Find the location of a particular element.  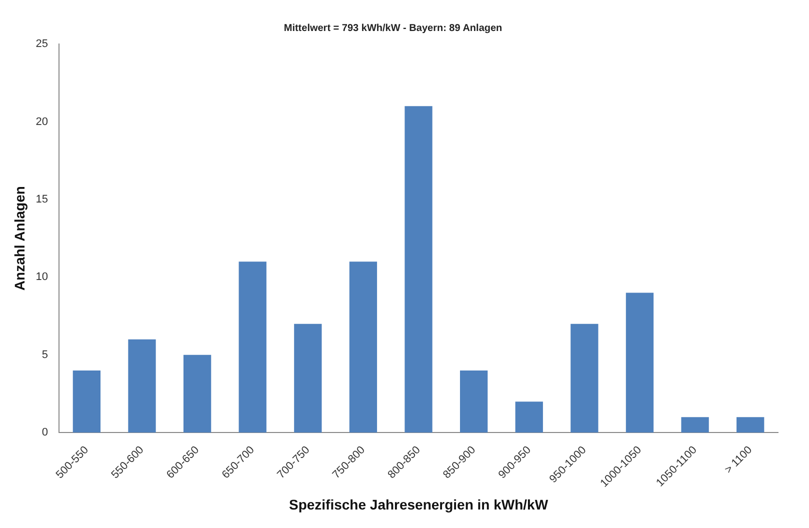

x-axis-title: Spezifische Jahresenergien in kWh/kW is located at coordinates (418, 504).